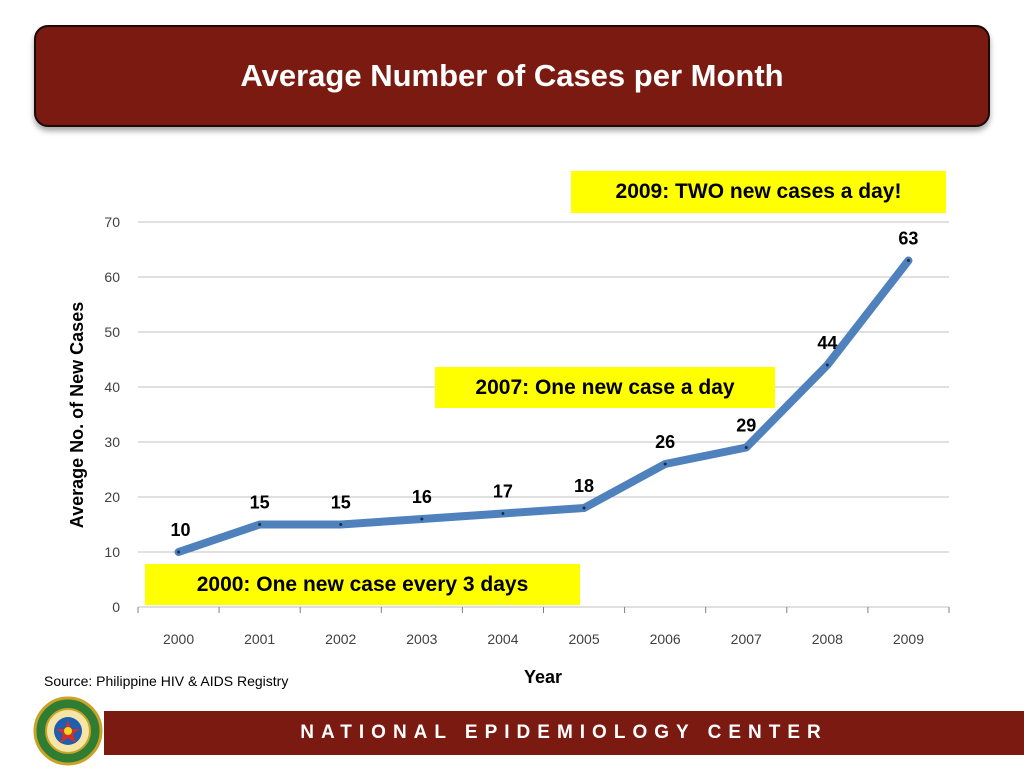 The image size is (1024, 768). What do you see at coordinates (112, 552) in the screenshot?
I see `y-tick-label: 10` at bounding box center [112, 552].